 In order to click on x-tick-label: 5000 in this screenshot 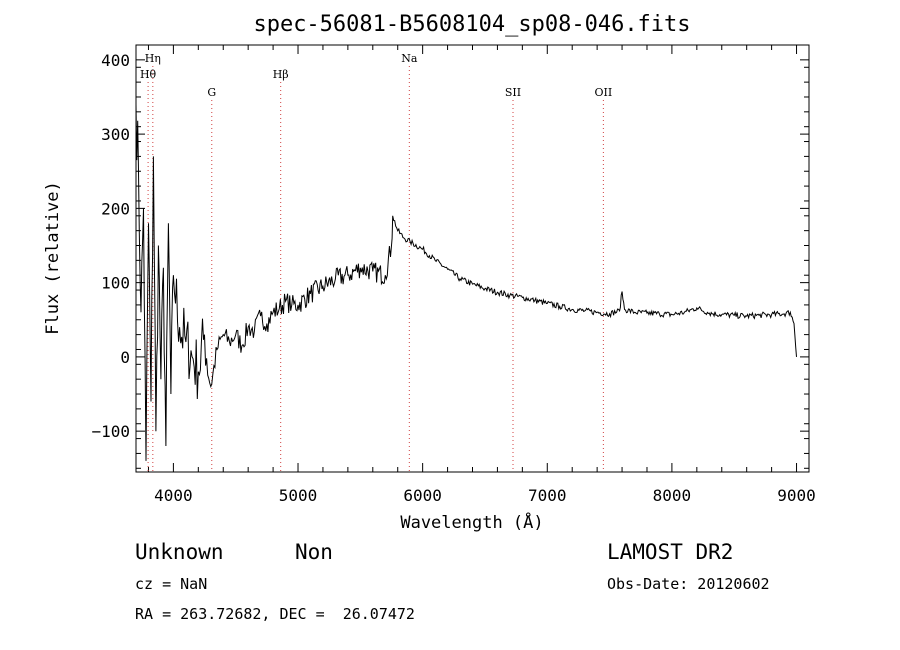, I will do `click(298, 495)`.